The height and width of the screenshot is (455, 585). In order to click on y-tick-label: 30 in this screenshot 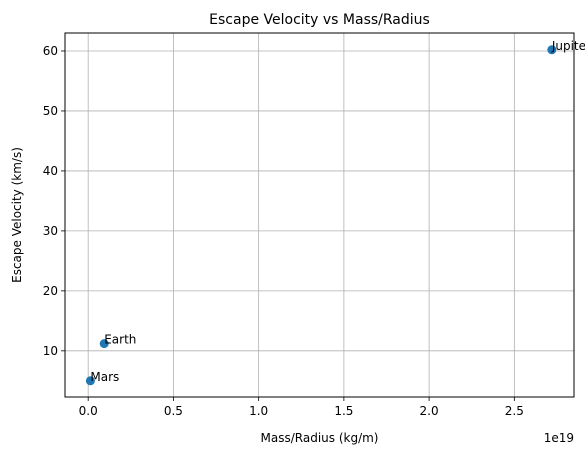, I will do `click(50, 231)`.